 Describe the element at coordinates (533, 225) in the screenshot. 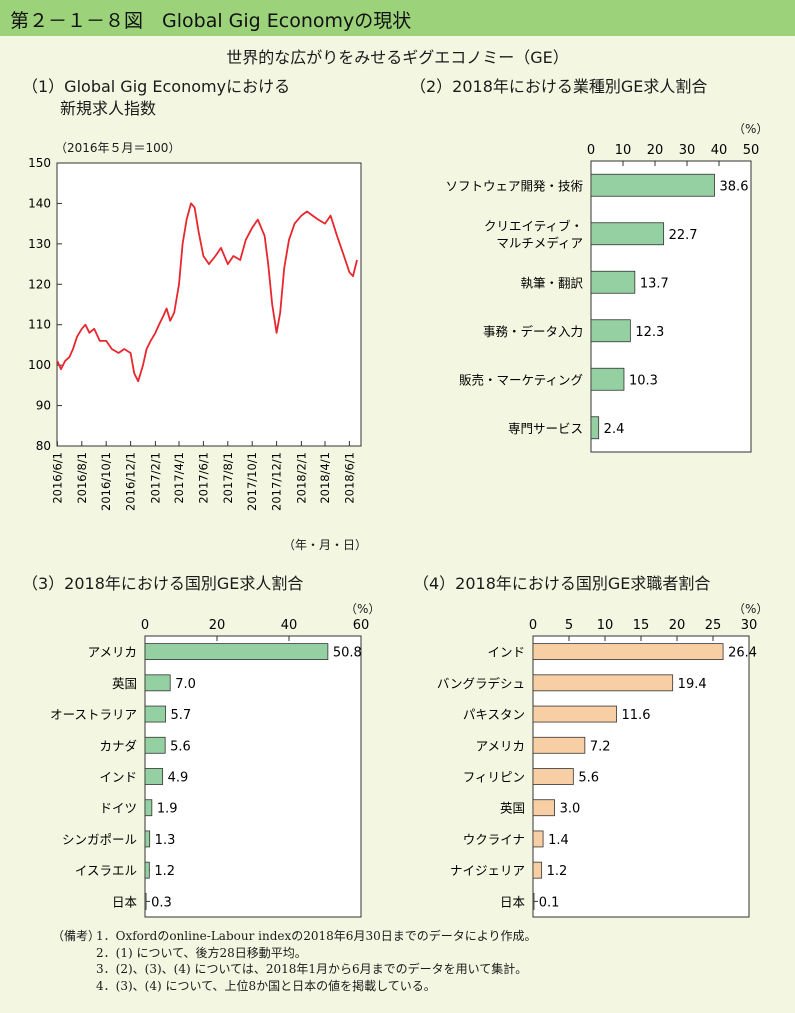

I see `sector-category-label: クリエイティブ・` at that location.